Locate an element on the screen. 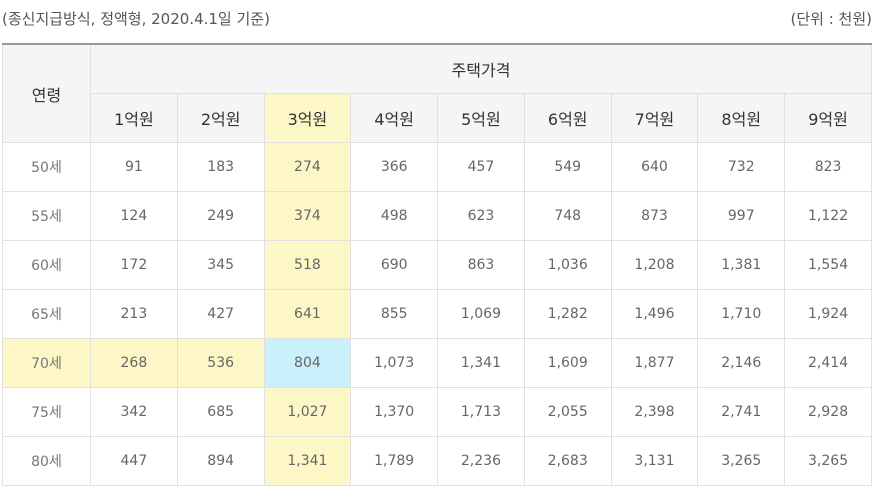 This screenshot has width=878, height=488. value-cell: 518 is located at coordinates (307, 265).